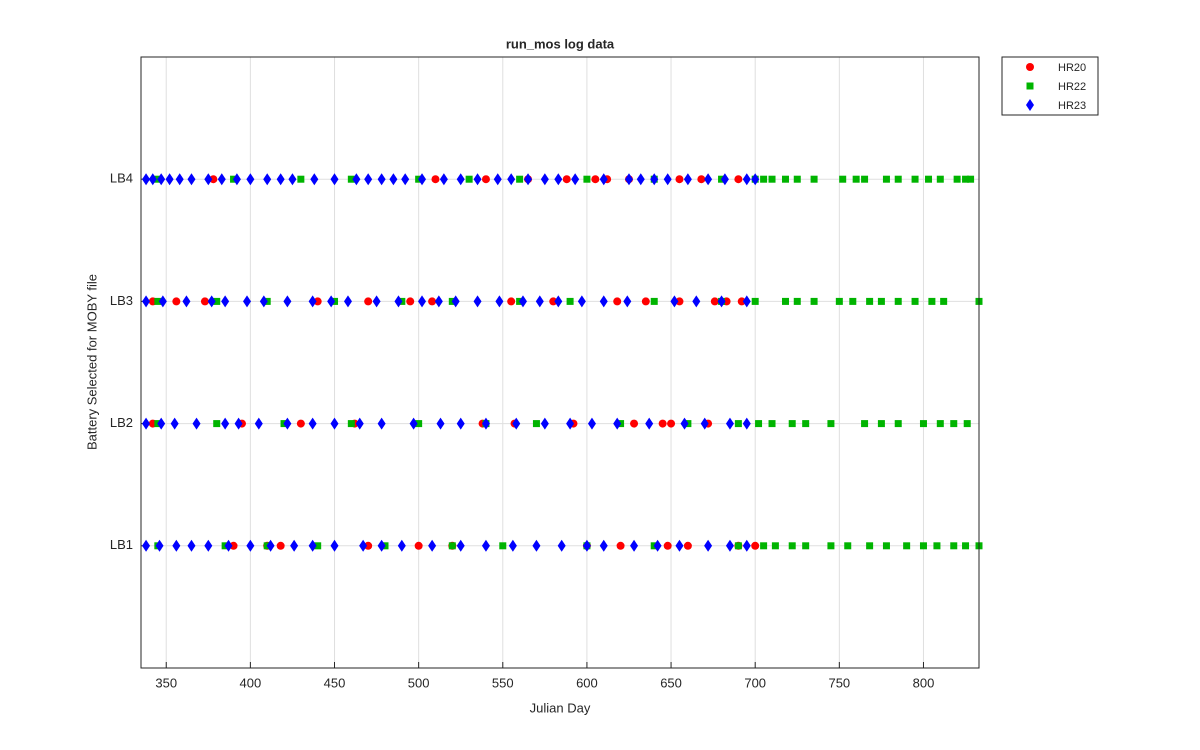 This screenshot has width=1200, height=750. I want to click on x-tick-label: 750, so click(839, 682).